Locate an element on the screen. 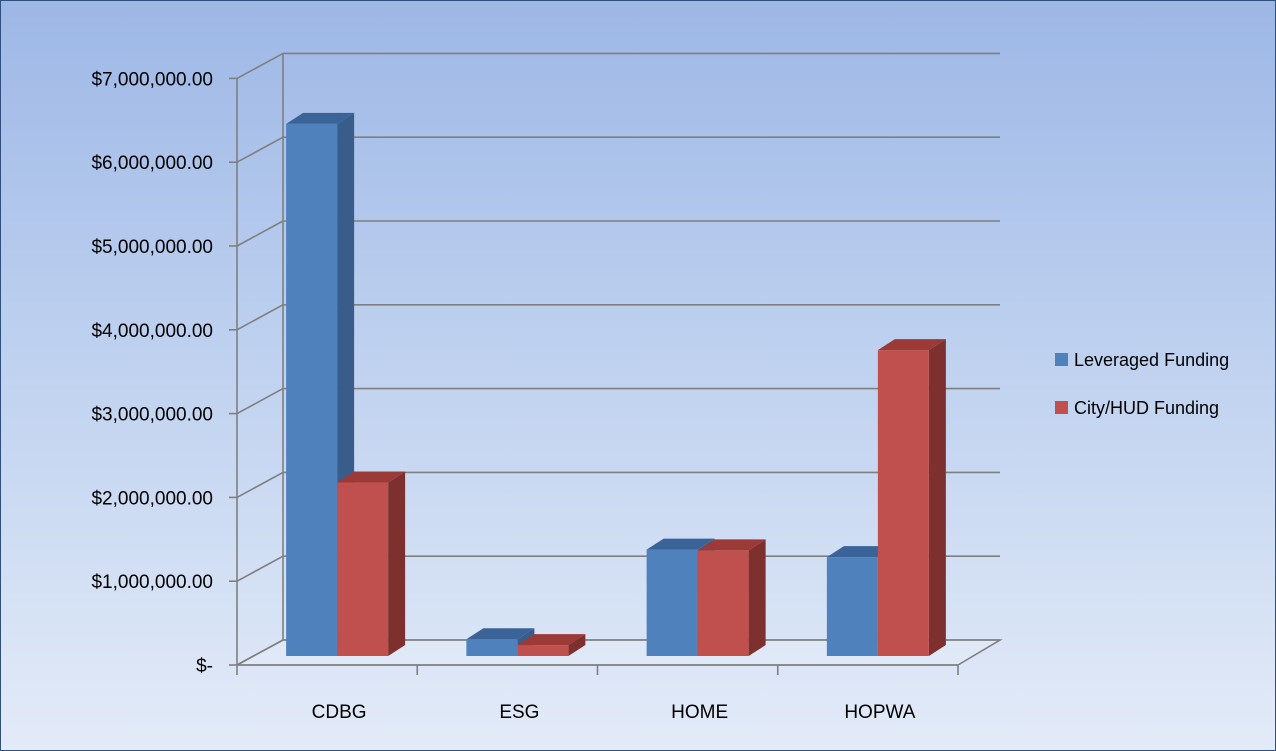  y-tick-label: $4,000,000.00 is located at coordinates (152, 331).